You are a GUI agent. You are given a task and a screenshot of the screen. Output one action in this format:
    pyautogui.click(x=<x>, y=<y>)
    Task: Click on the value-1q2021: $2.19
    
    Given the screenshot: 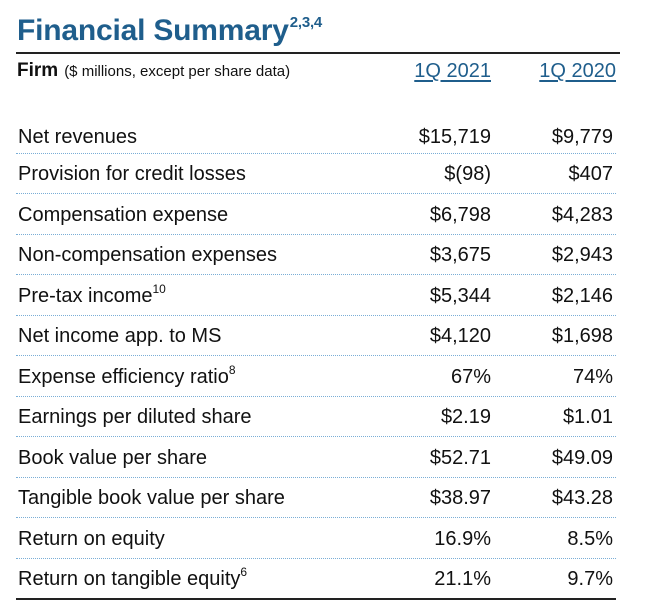 What is the action you would take?
    pyautogui.click(x=466, y=417)
    